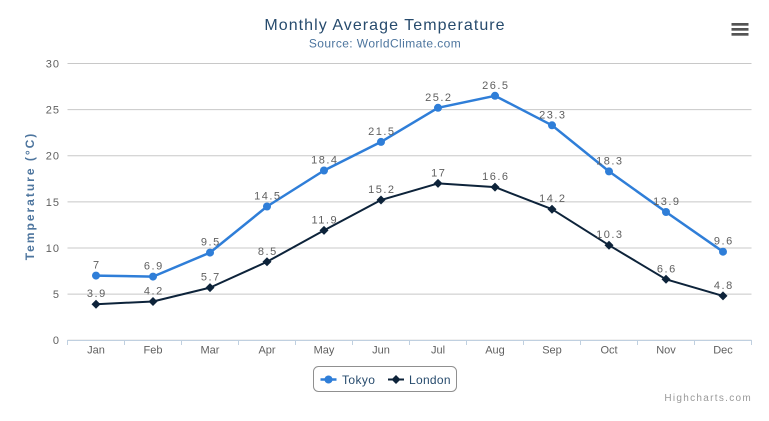 The height and width of the screenshot is (421, 769). Describe the element at coordinates (724, 286) in the screenshot. I see `svg-text: 4.8` at that location.